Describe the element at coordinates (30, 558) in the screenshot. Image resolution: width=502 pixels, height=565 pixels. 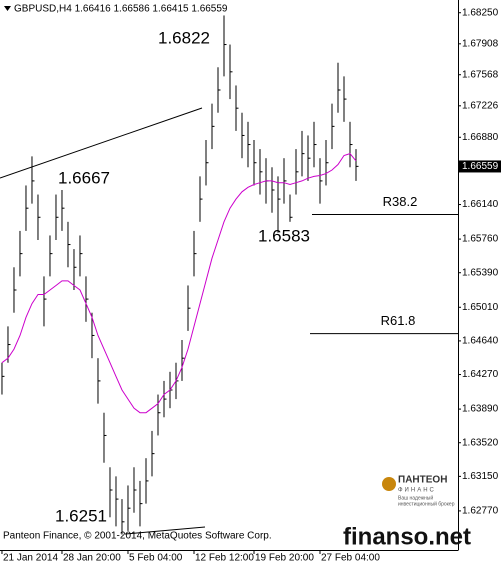
I see `x-tick-label: 21 Jan 2014` at that location.